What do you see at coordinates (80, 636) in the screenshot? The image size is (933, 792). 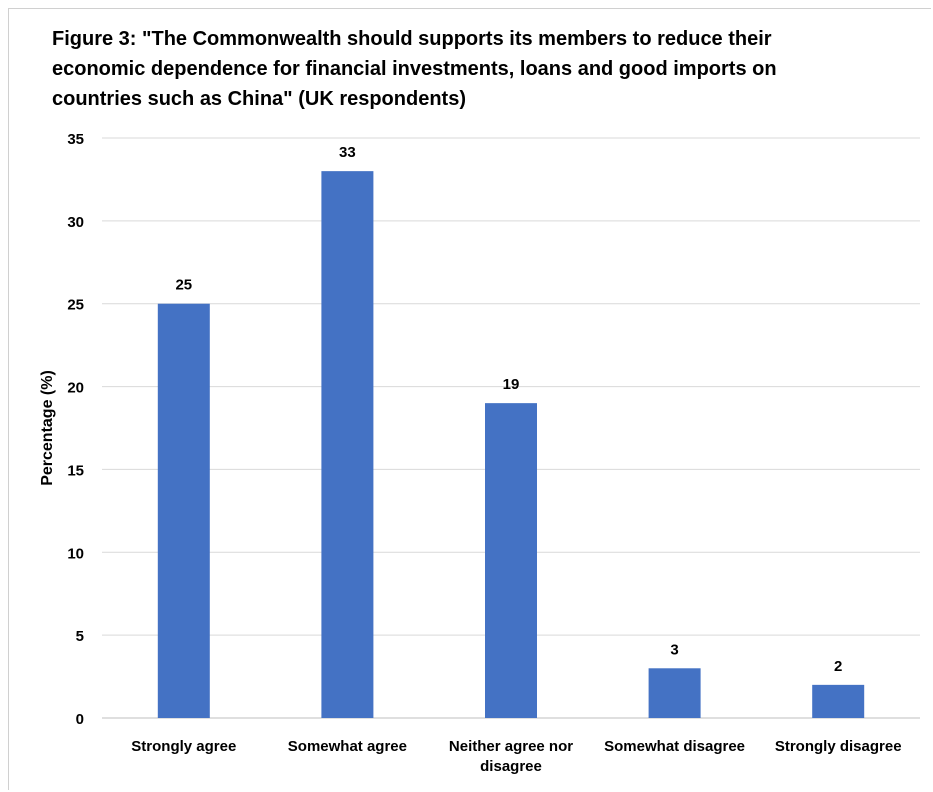 I see `y-tick-label: 5` at bounding box center [80, 636].